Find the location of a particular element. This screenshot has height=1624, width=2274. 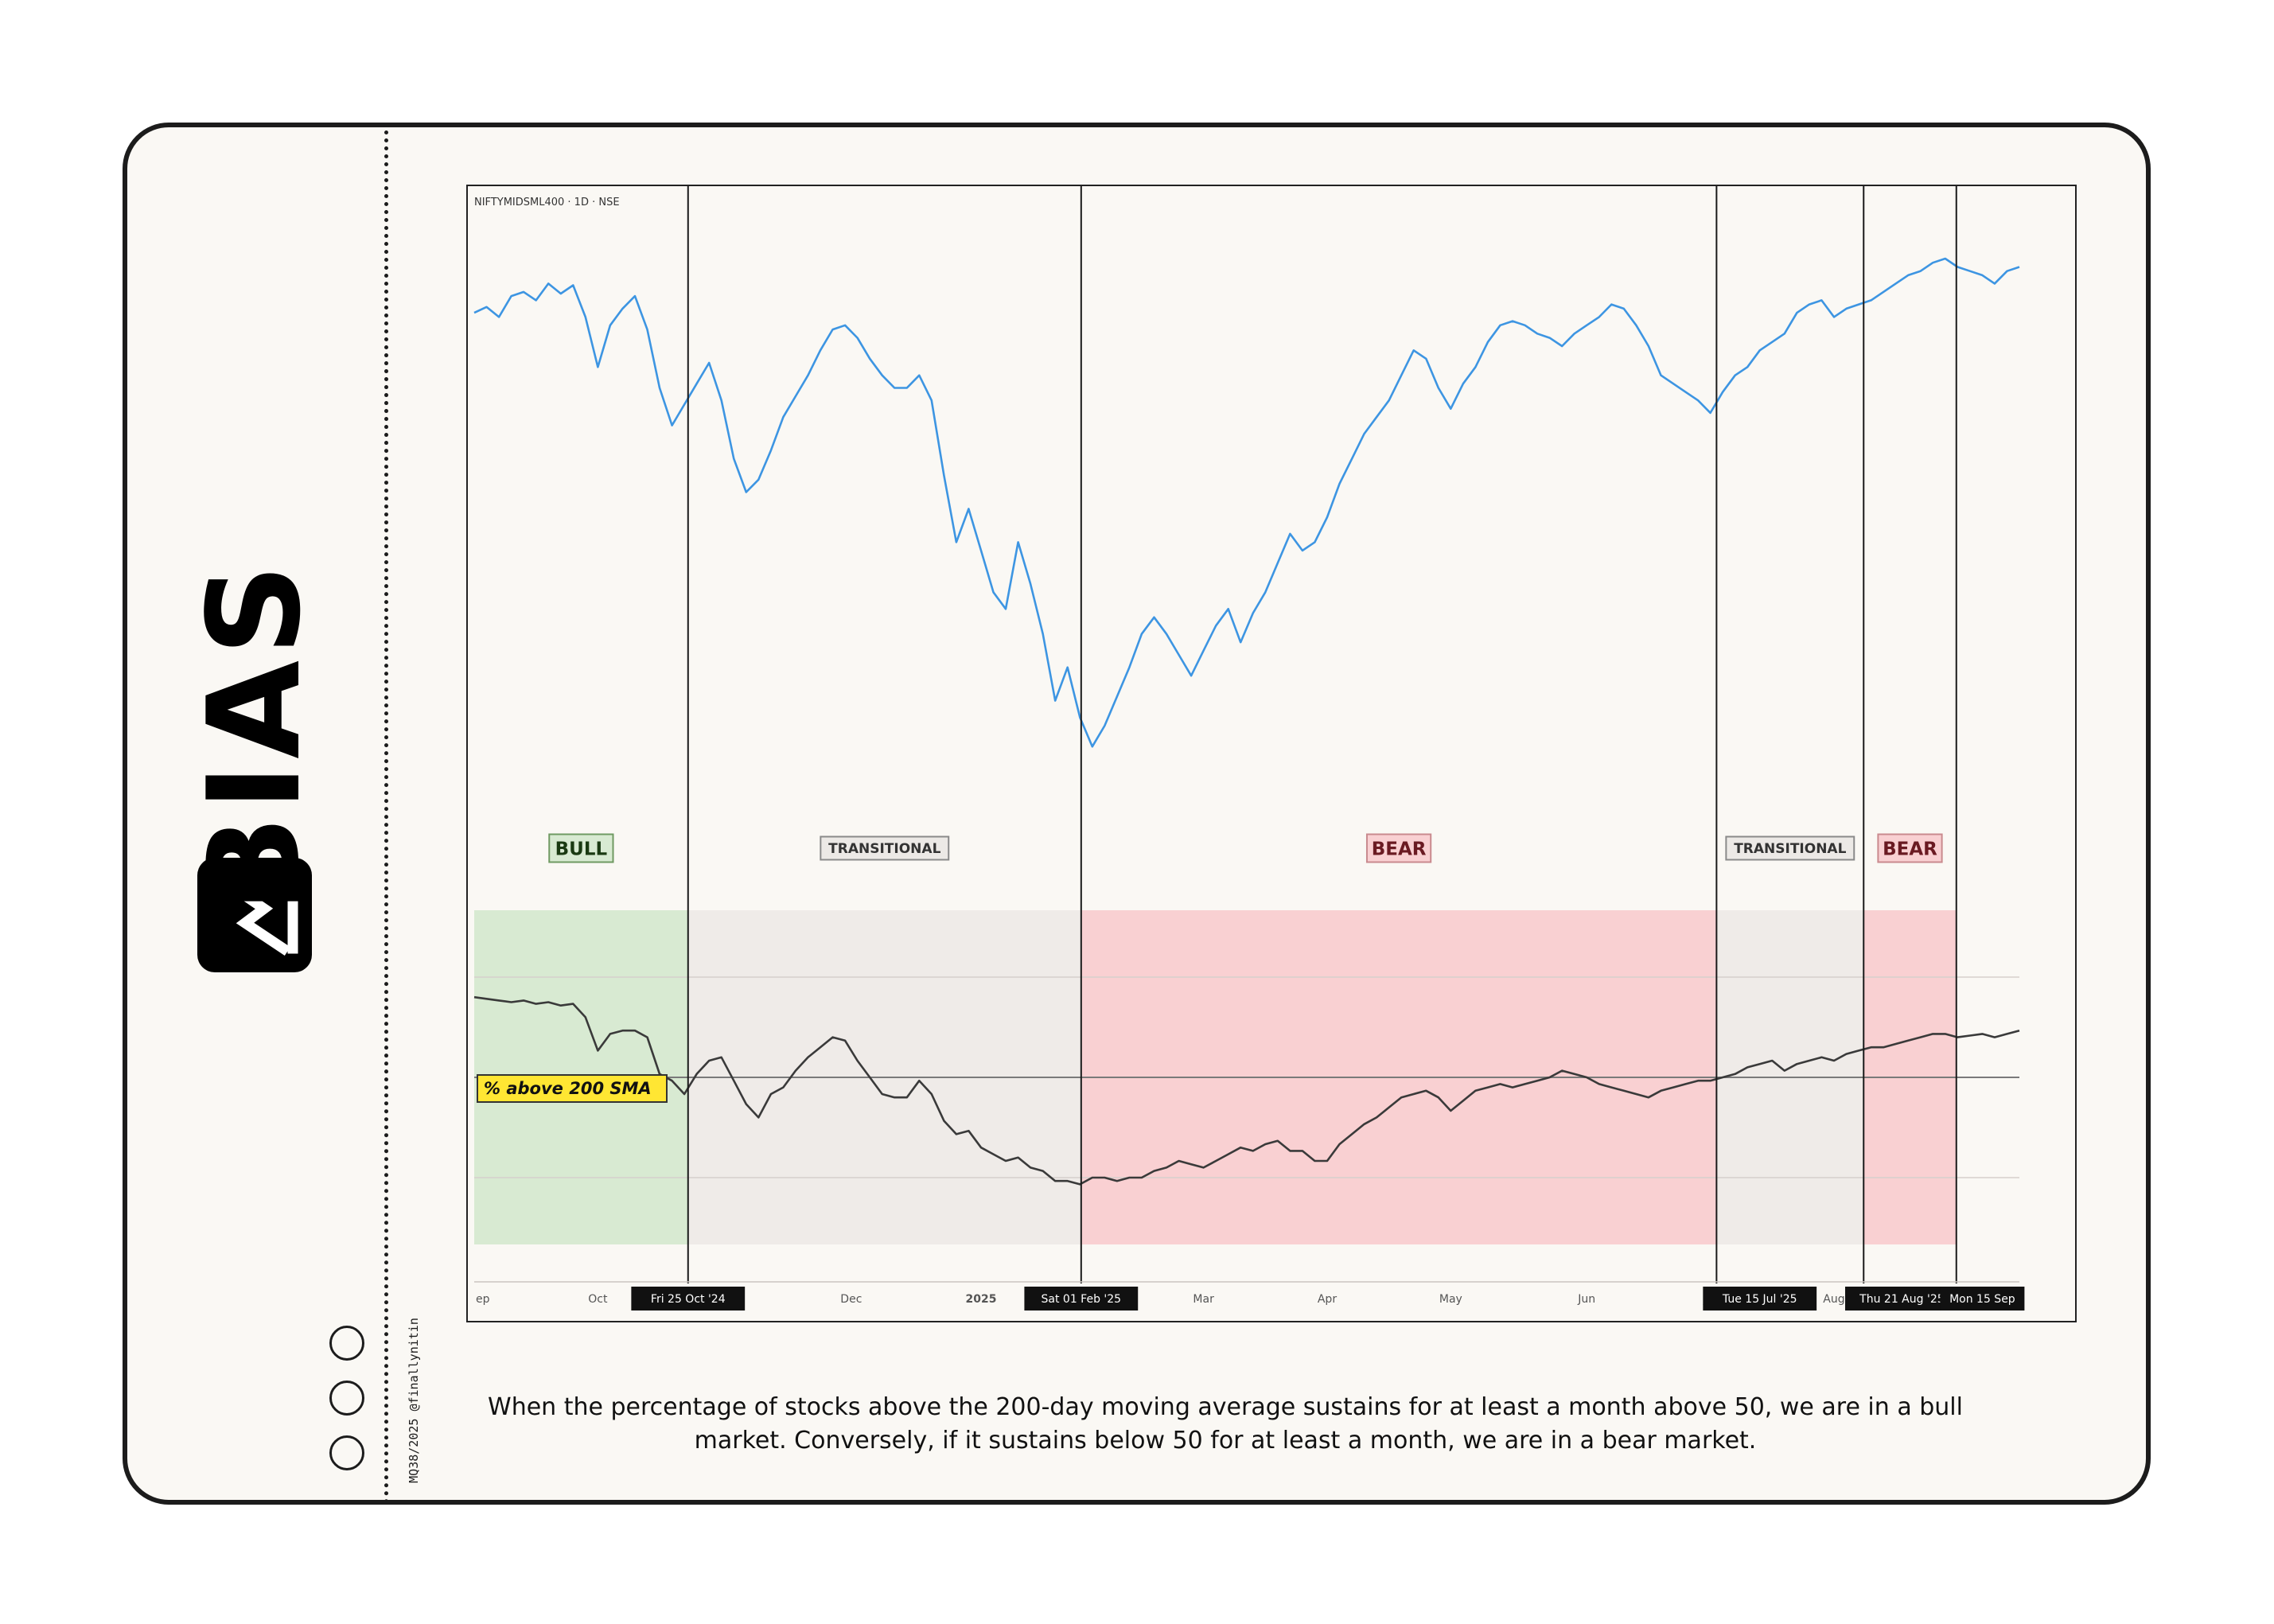

chart-title: NIFTYMIDSML400 · 1D · NSE is located at coordinates (547, 202).